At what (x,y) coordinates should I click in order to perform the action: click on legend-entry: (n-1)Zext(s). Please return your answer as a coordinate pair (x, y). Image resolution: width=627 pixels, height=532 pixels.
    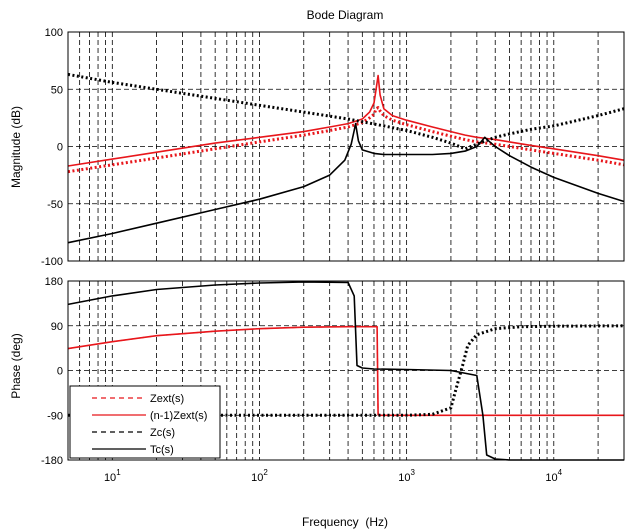
    Looking at the image, I should click on (178, 416).